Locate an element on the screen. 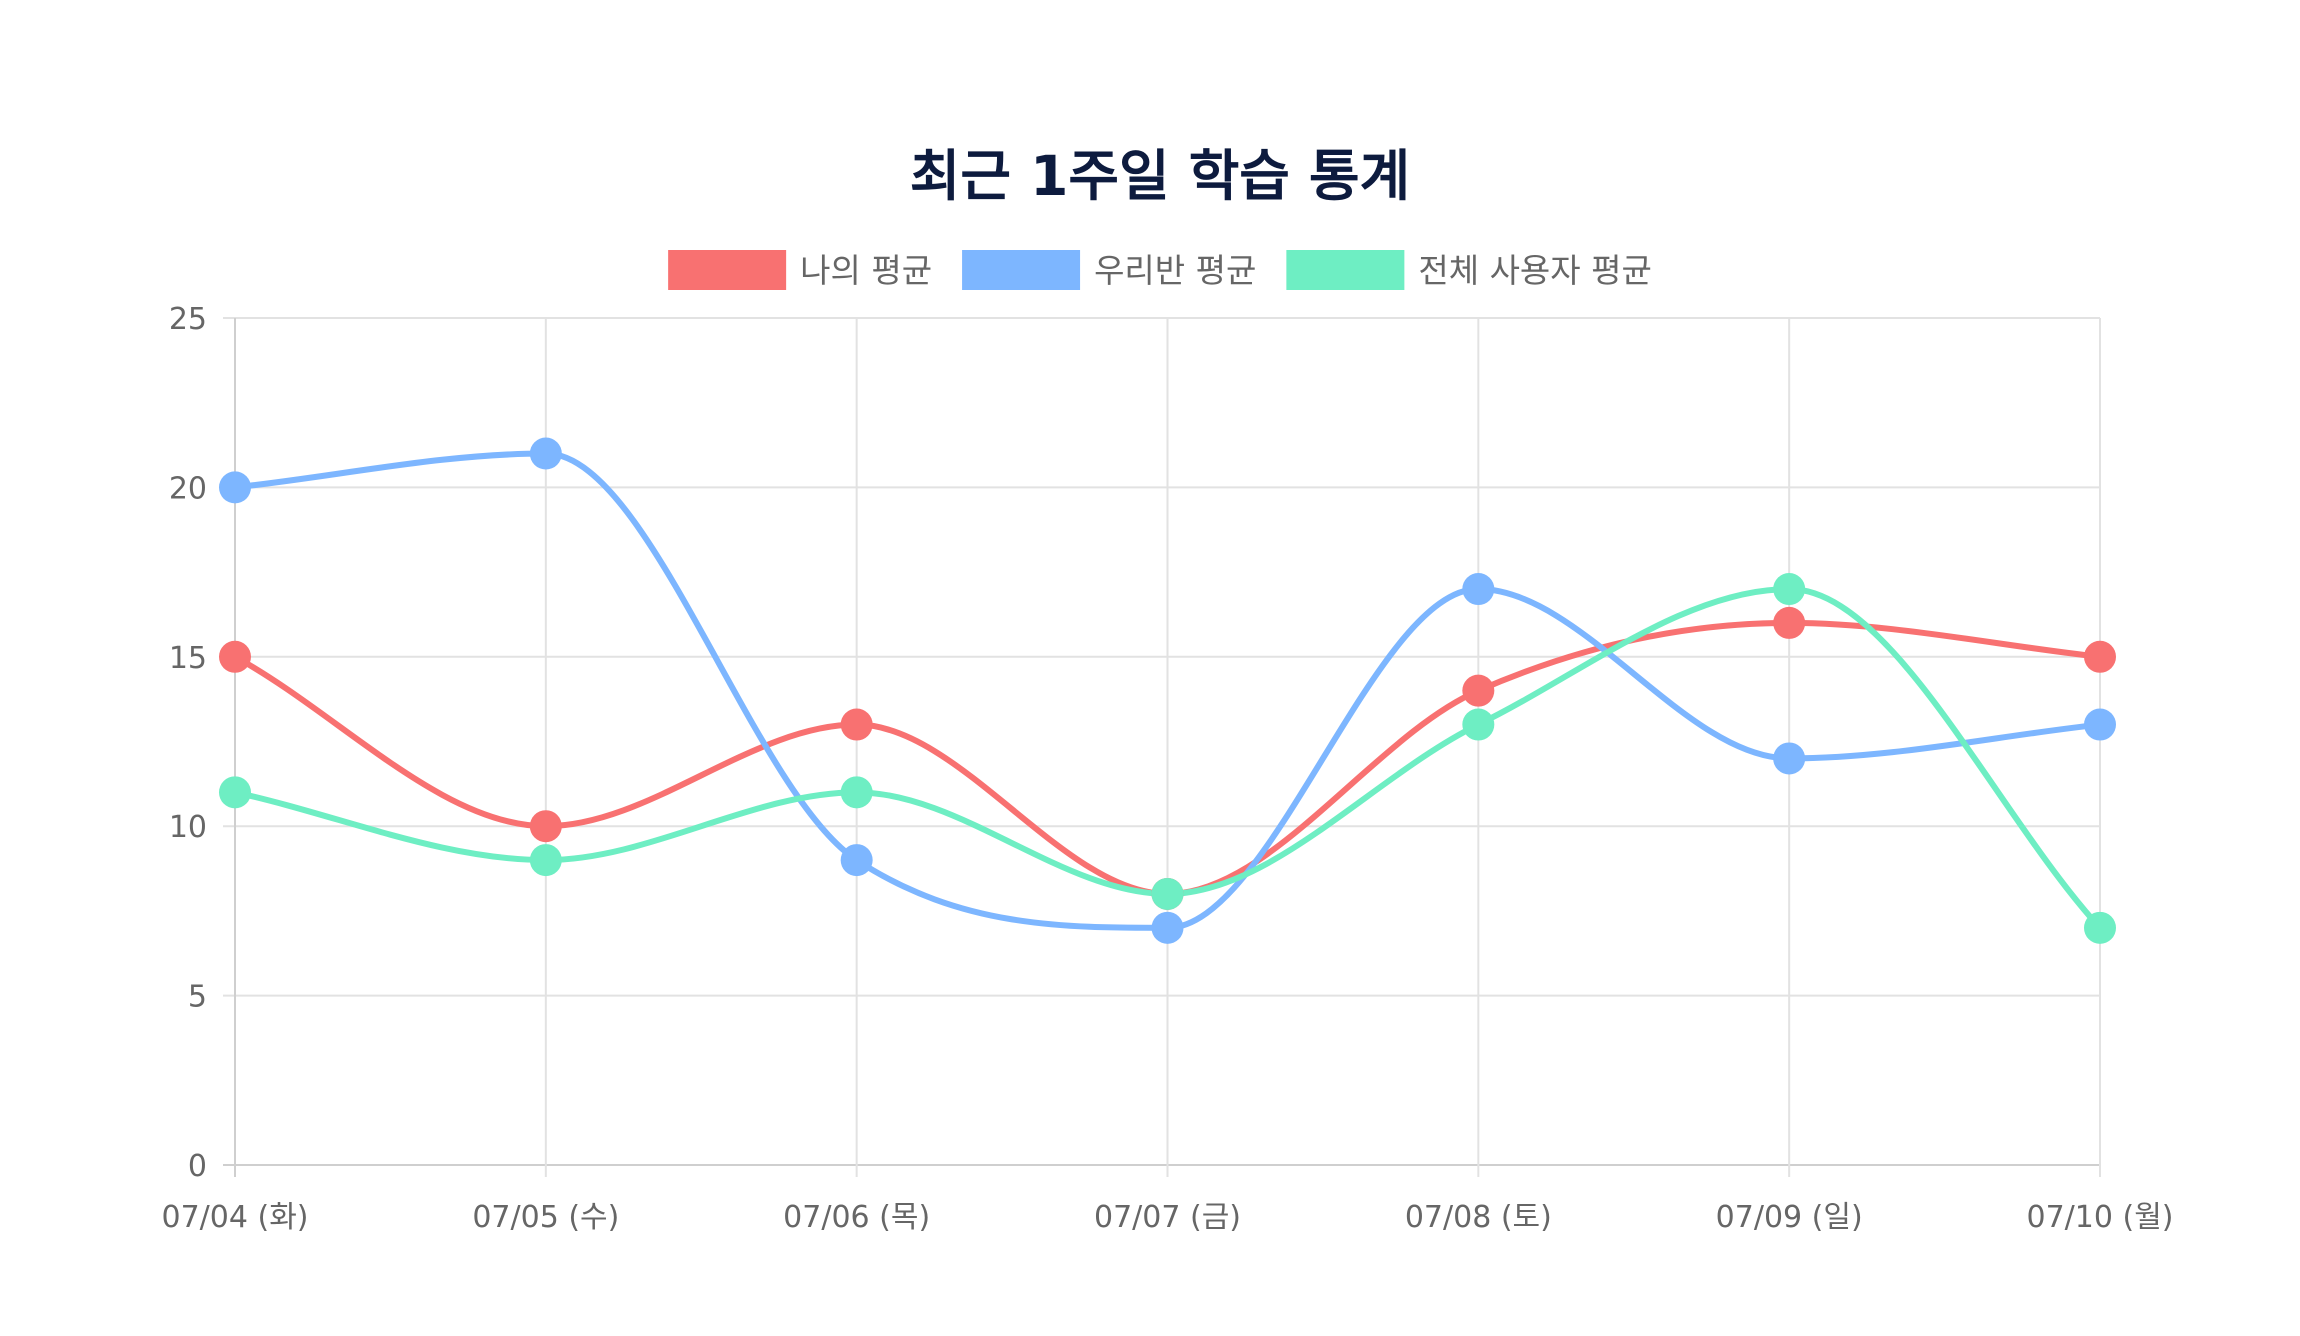  y-tick-label: 5 is located at coordinates (197, 997).